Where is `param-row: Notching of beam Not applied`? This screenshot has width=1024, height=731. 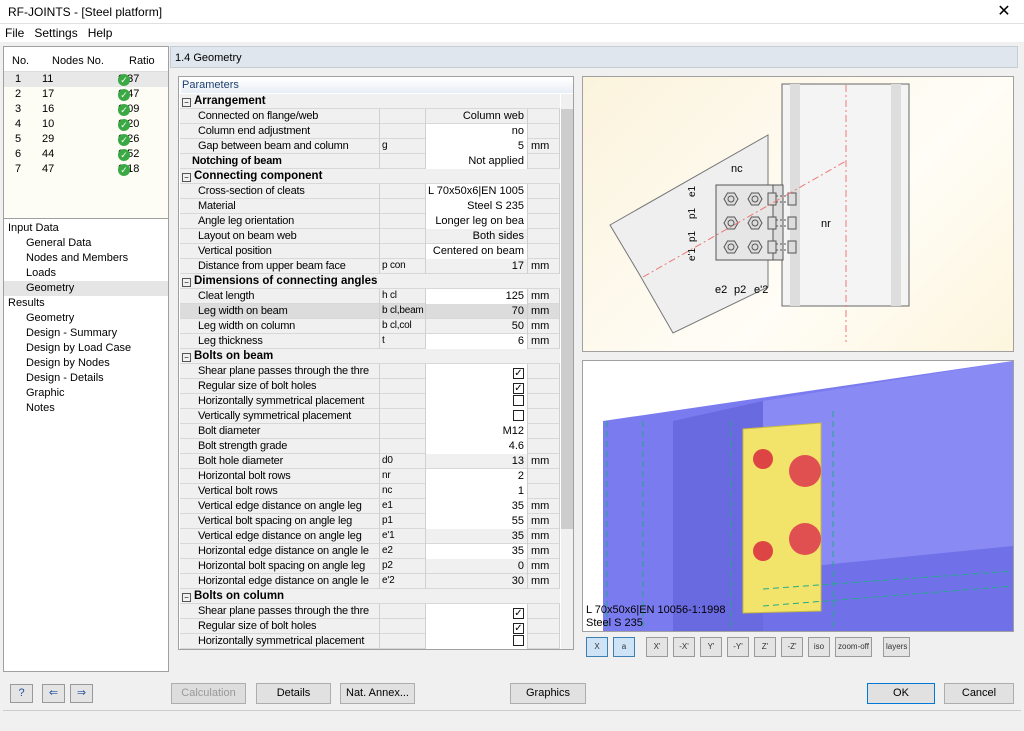
param-row: Notching of beam Not applied is located at coordinates (370, 161).